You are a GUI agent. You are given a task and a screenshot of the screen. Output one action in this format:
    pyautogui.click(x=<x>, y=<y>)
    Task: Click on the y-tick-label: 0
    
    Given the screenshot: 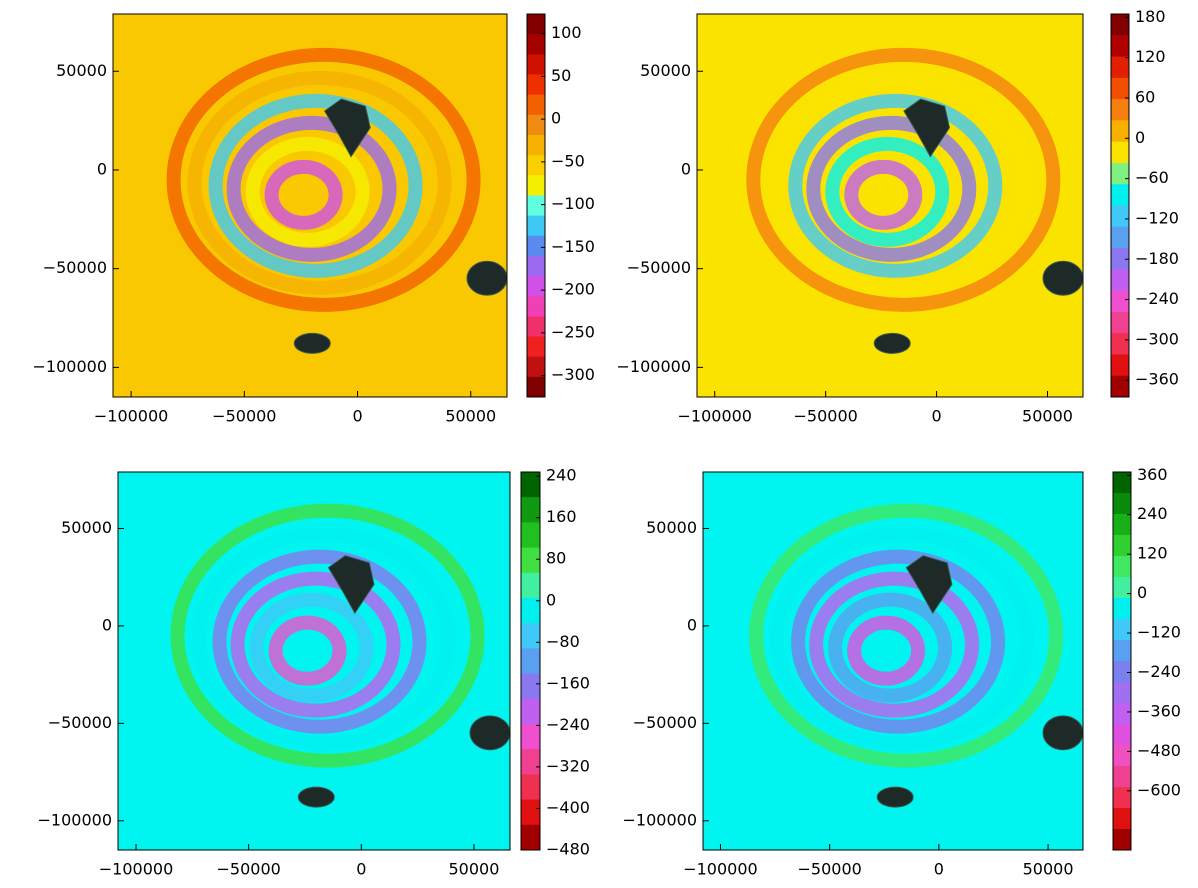 What is the action you would take?
    pyautogui.click(x=107, y=624)
    